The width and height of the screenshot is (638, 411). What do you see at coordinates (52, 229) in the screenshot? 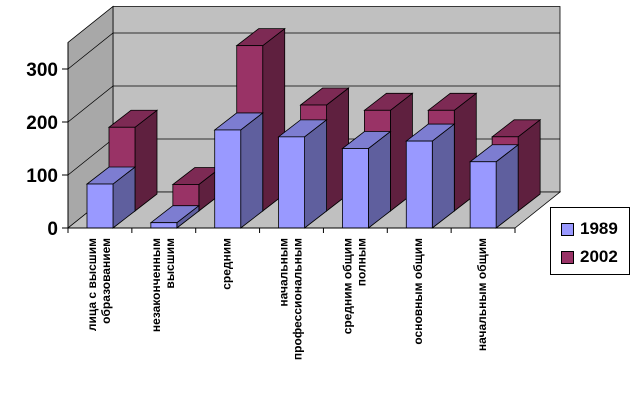
I see `y-tick-label: 0` at bounding box center [52, 229].